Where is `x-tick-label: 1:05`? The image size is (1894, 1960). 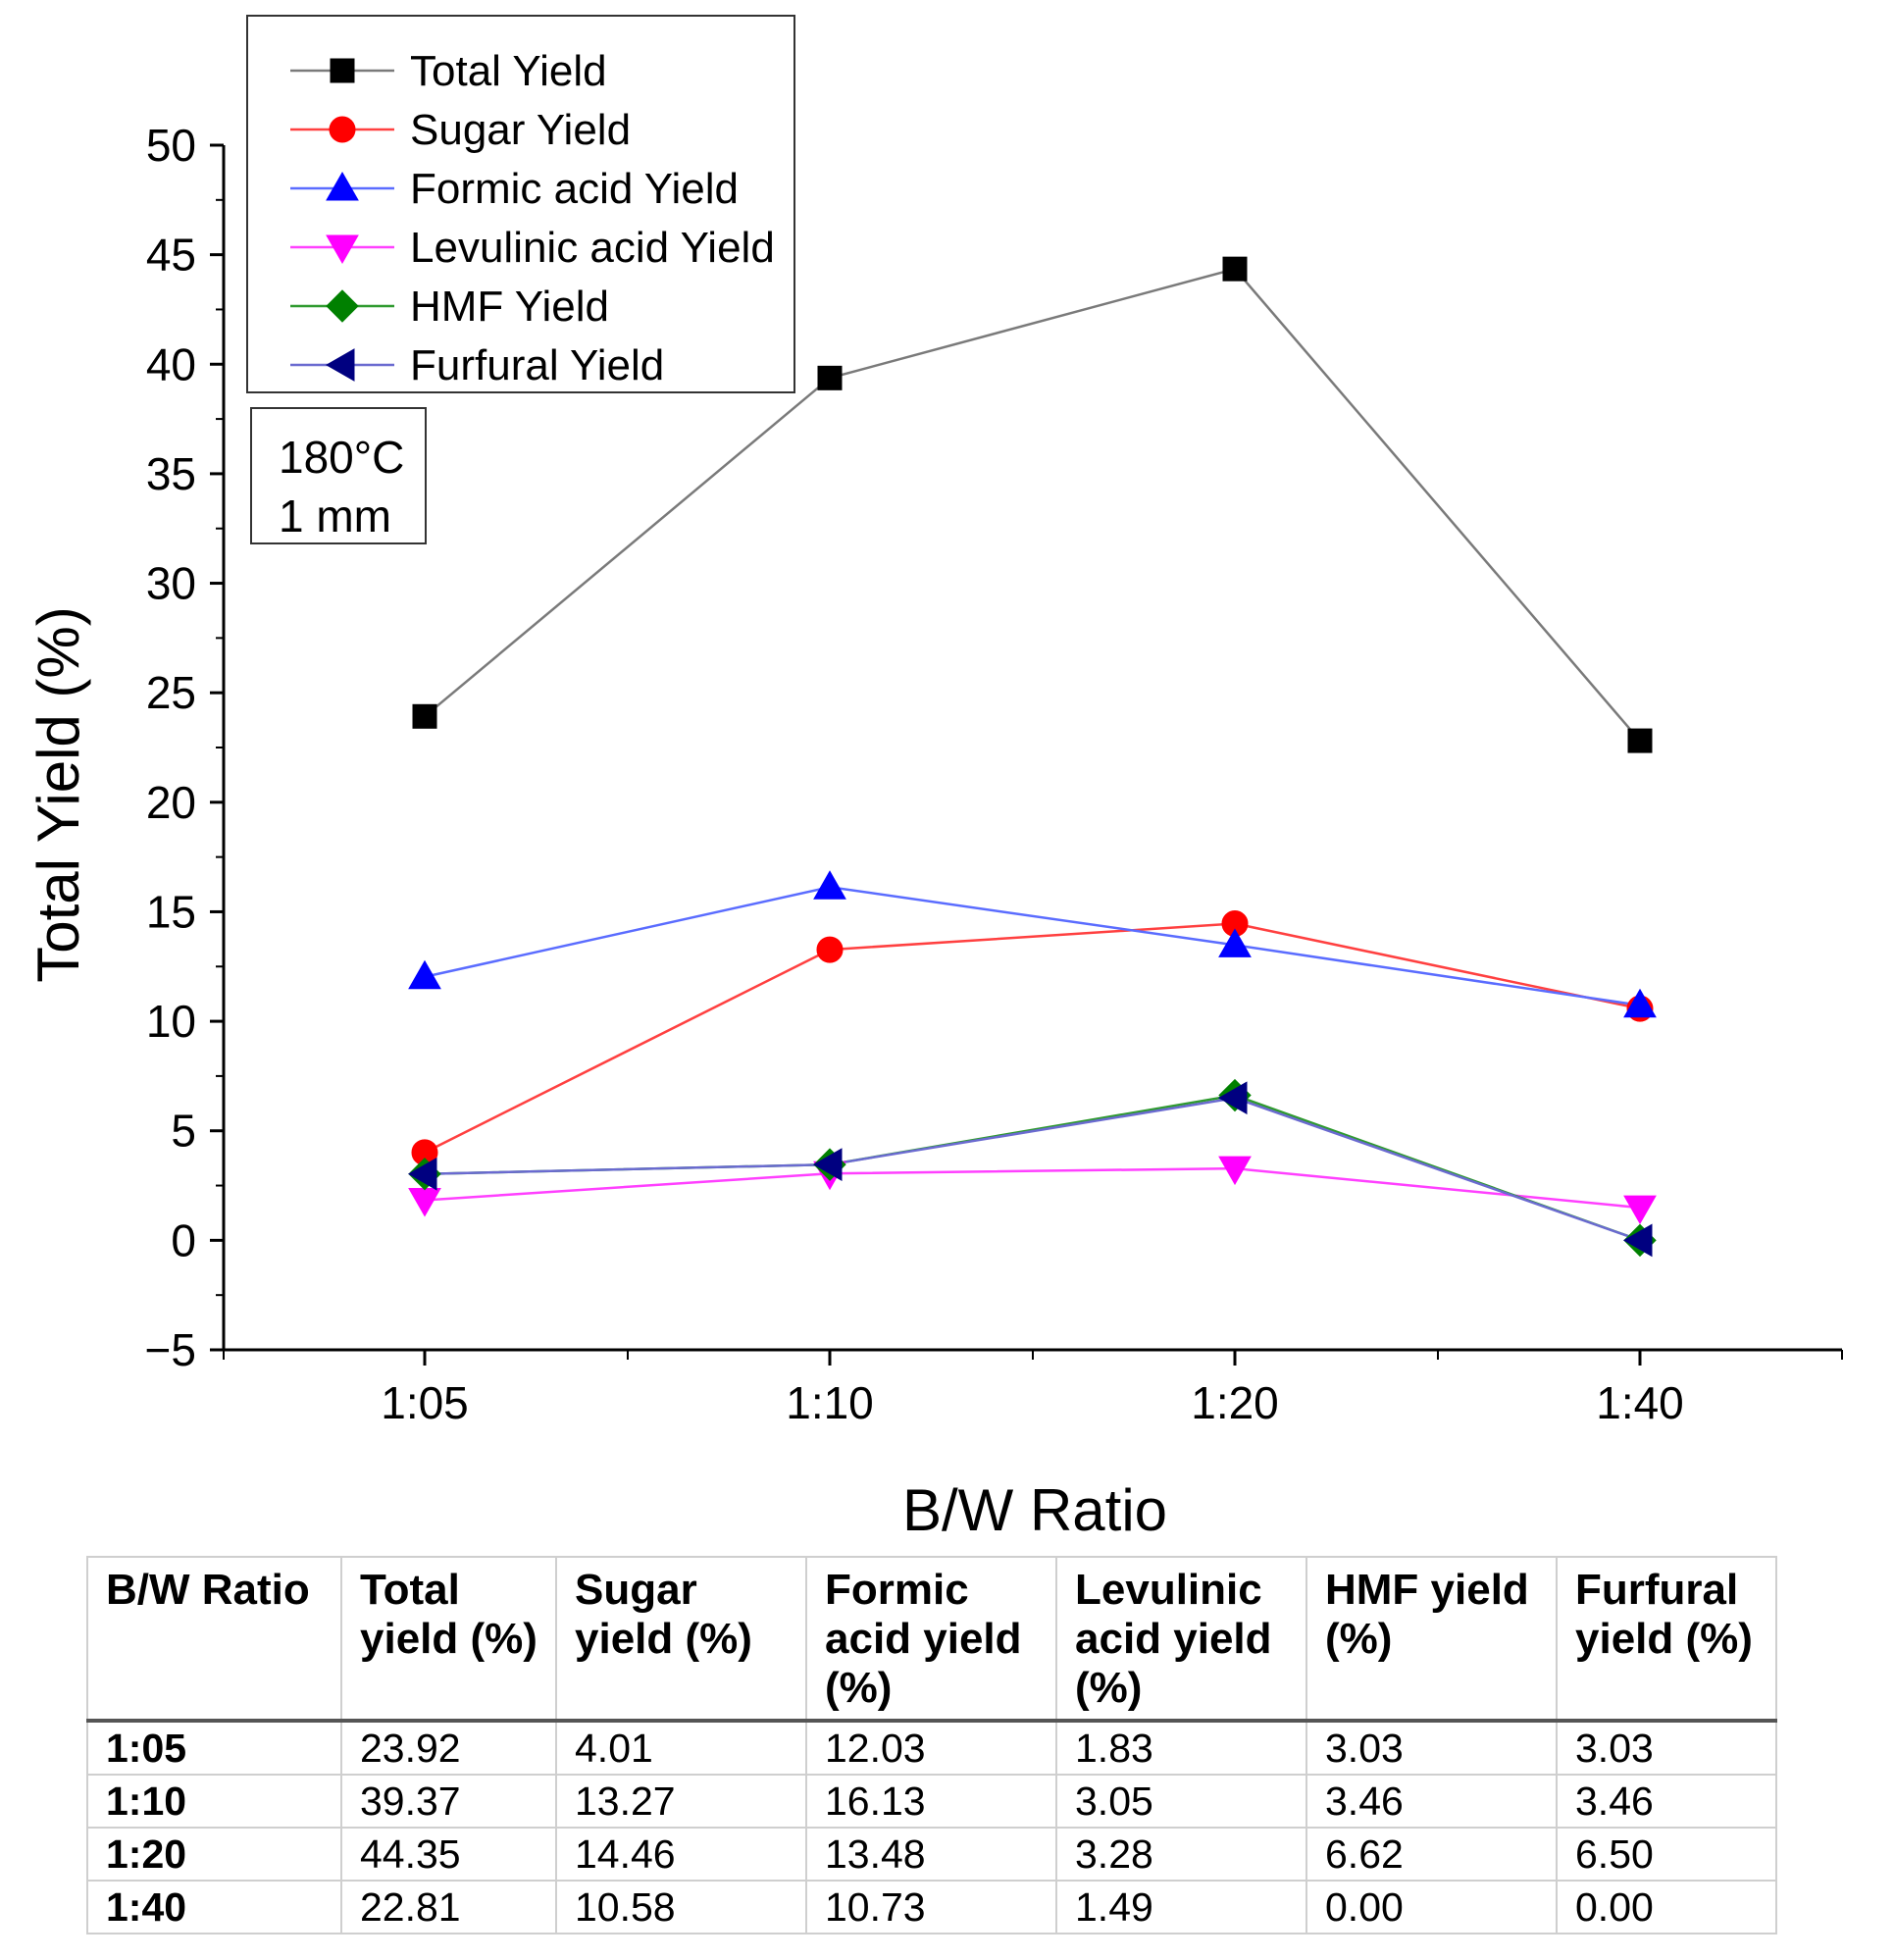
x-tick-label: 1:05 is located at coordinates (425, 1402).